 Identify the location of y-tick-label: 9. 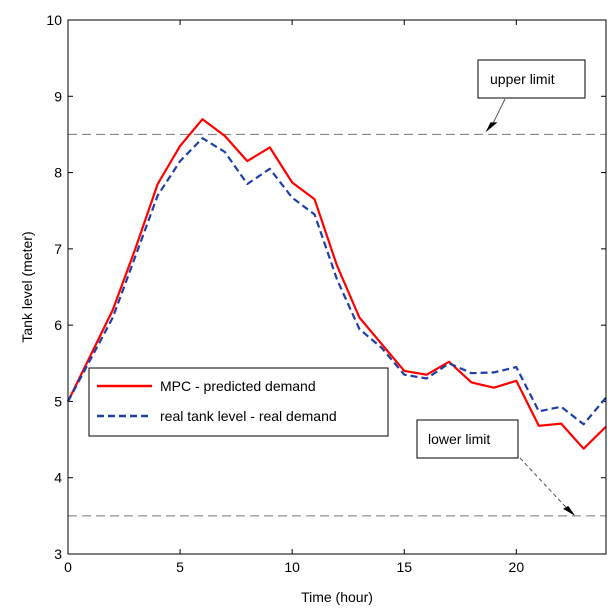
(58, 96).